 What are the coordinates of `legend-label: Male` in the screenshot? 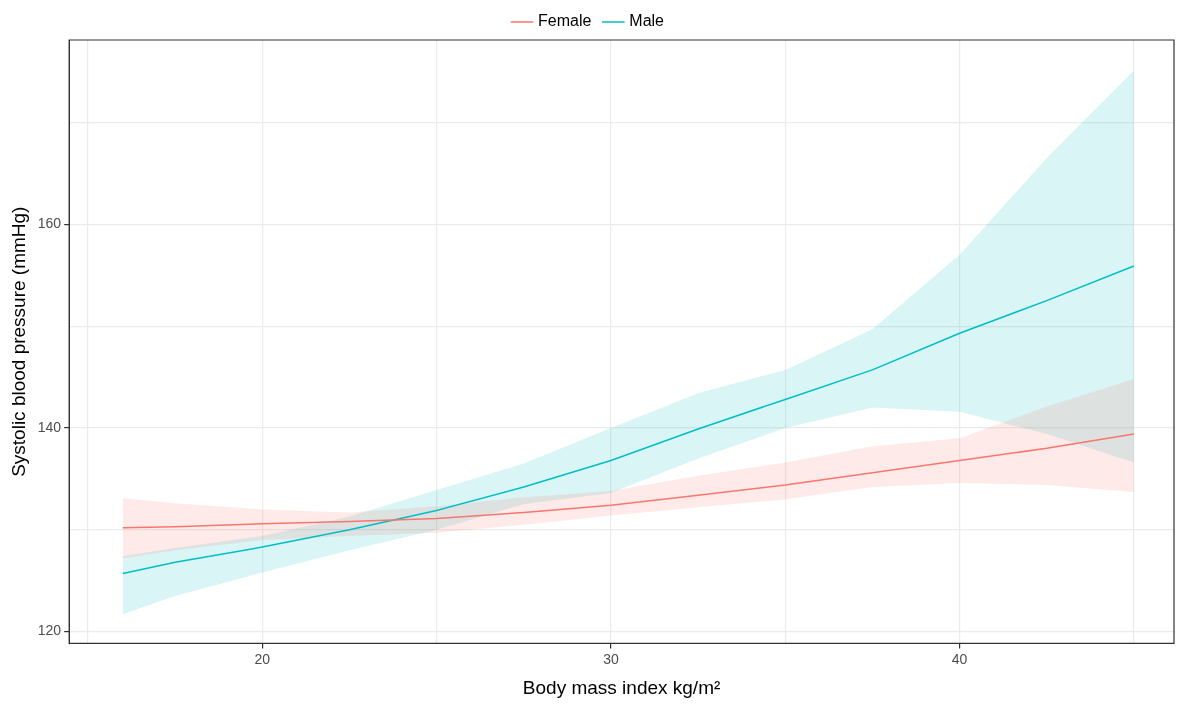 It's located at (647, 21).